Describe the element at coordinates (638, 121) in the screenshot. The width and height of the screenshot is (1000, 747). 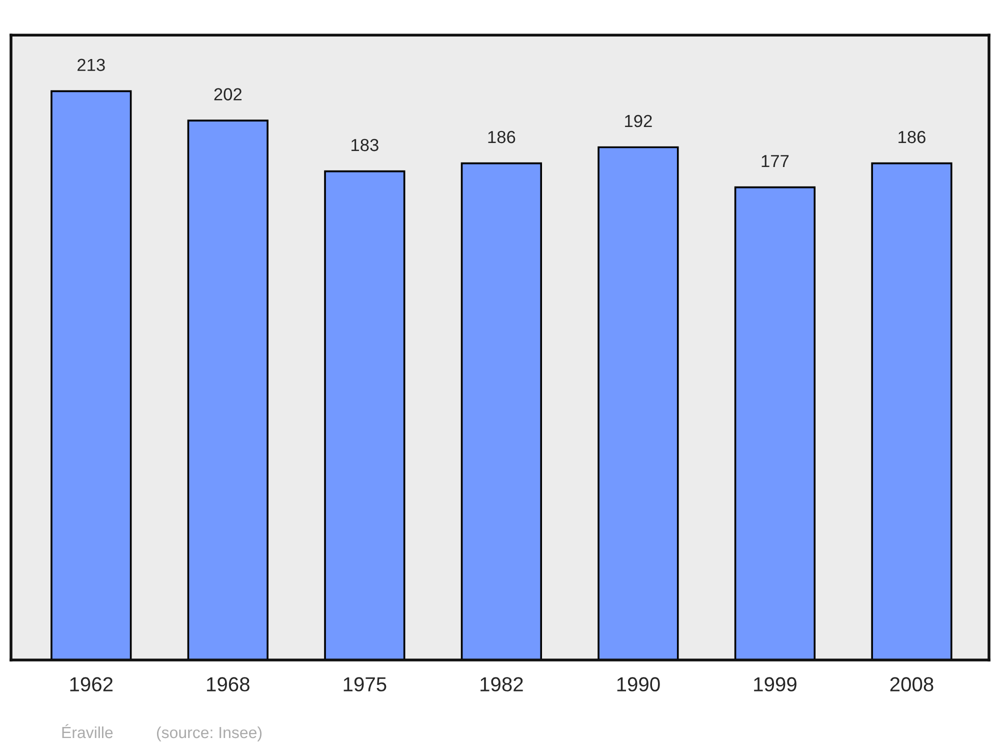
I see `data-label: 192` at that location.